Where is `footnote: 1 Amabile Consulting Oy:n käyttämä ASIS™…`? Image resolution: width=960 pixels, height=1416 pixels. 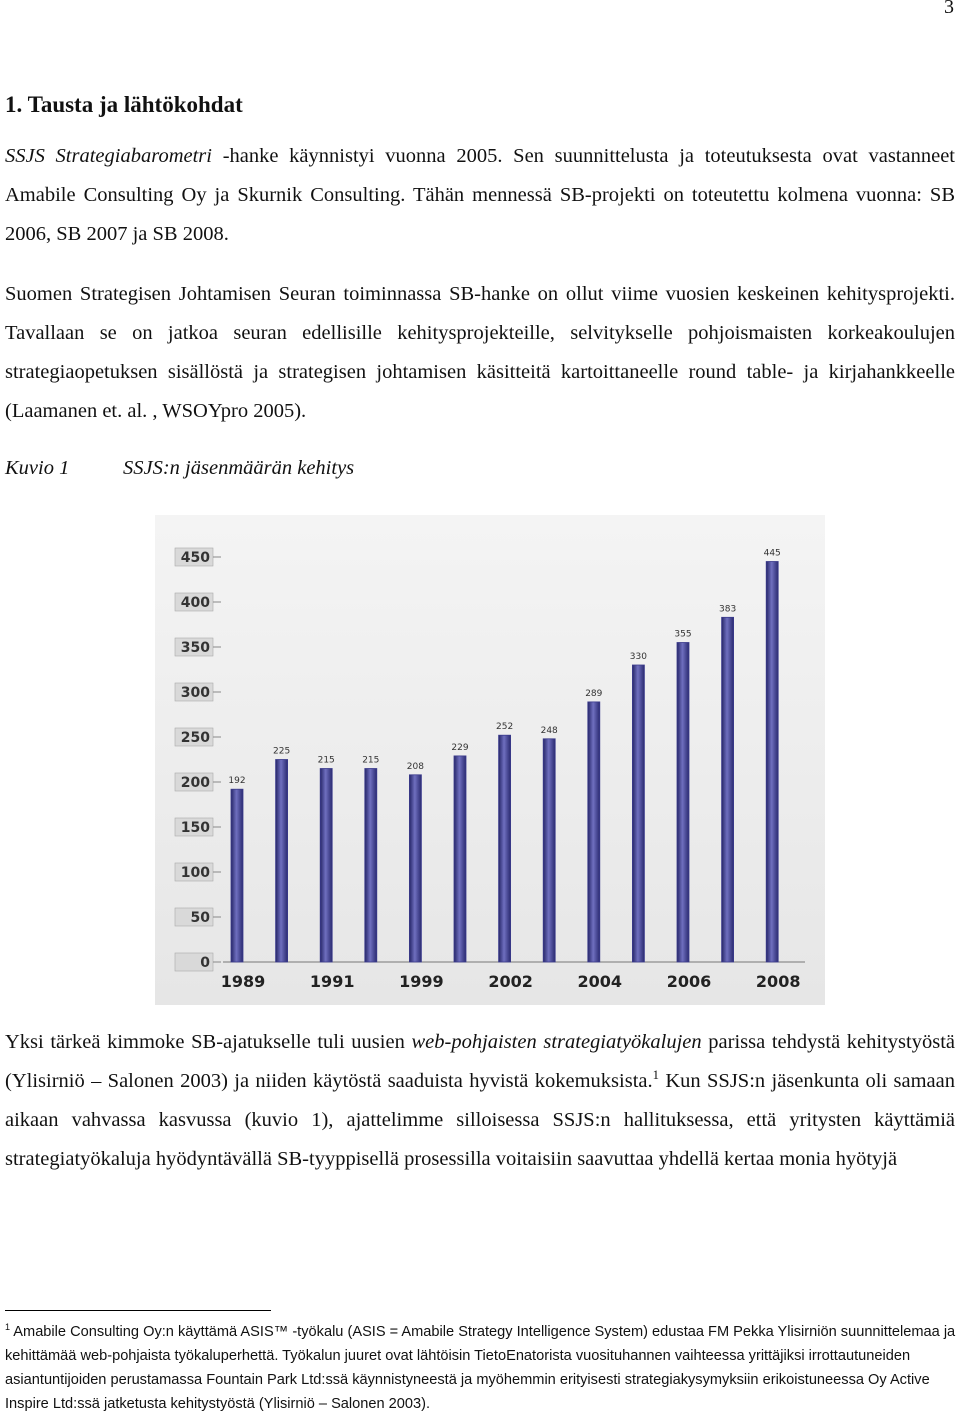
footnote: 1 Amabile Consulting Oy:n käyttämä ASIS™… is located at coordinates (481, 1368).